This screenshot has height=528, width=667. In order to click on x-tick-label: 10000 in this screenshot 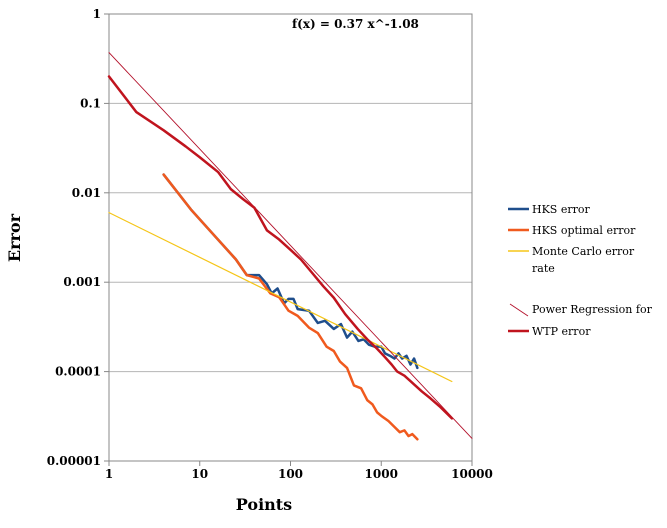, I will do `click(472, 474)`.